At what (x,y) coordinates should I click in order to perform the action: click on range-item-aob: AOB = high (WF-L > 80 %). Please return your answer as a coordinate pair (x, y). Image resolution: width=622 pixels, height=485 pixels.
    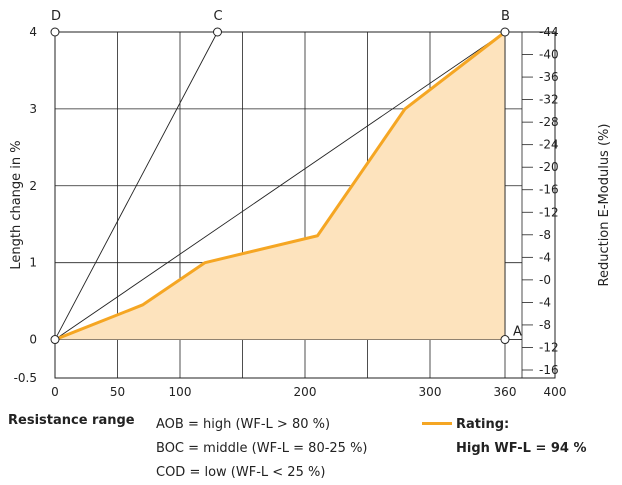
    Looking at the image, I should click on (243, 424).